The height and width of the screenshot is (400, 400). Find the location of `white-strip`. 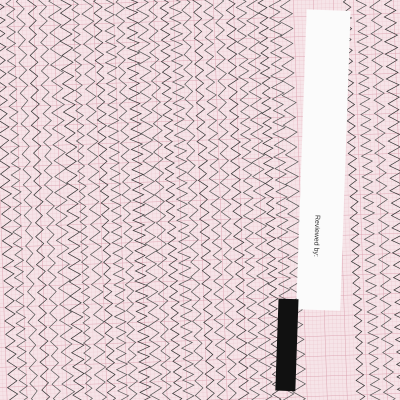

white-strip is located at coordinates (323, 160).